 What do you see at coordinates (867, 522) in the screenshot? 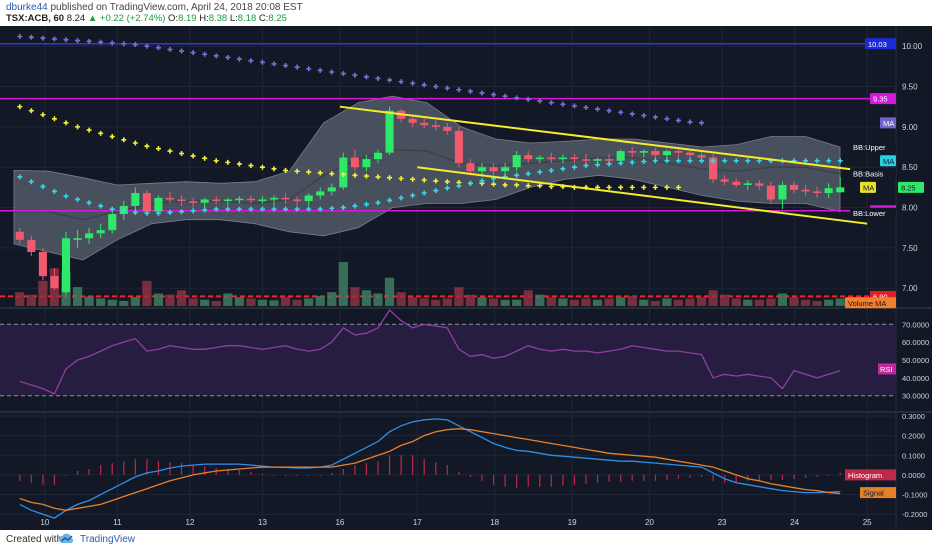
I see `x-tick-label: 25` at bounding box center [867, 522].